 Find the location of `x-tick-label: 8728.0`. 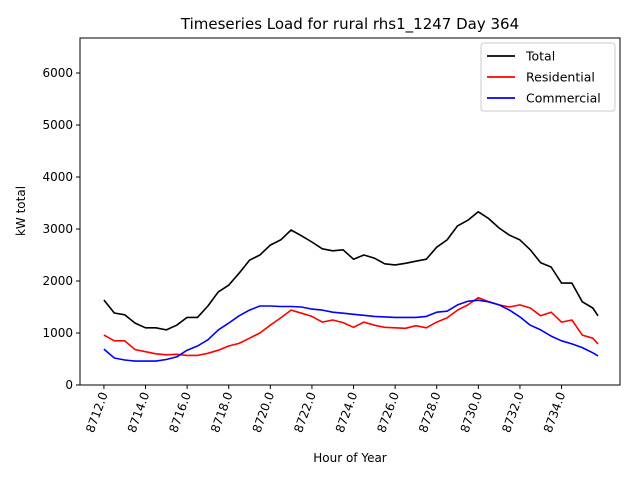

x-tick-label: 8728.0 is located at coordinates (430, 412).